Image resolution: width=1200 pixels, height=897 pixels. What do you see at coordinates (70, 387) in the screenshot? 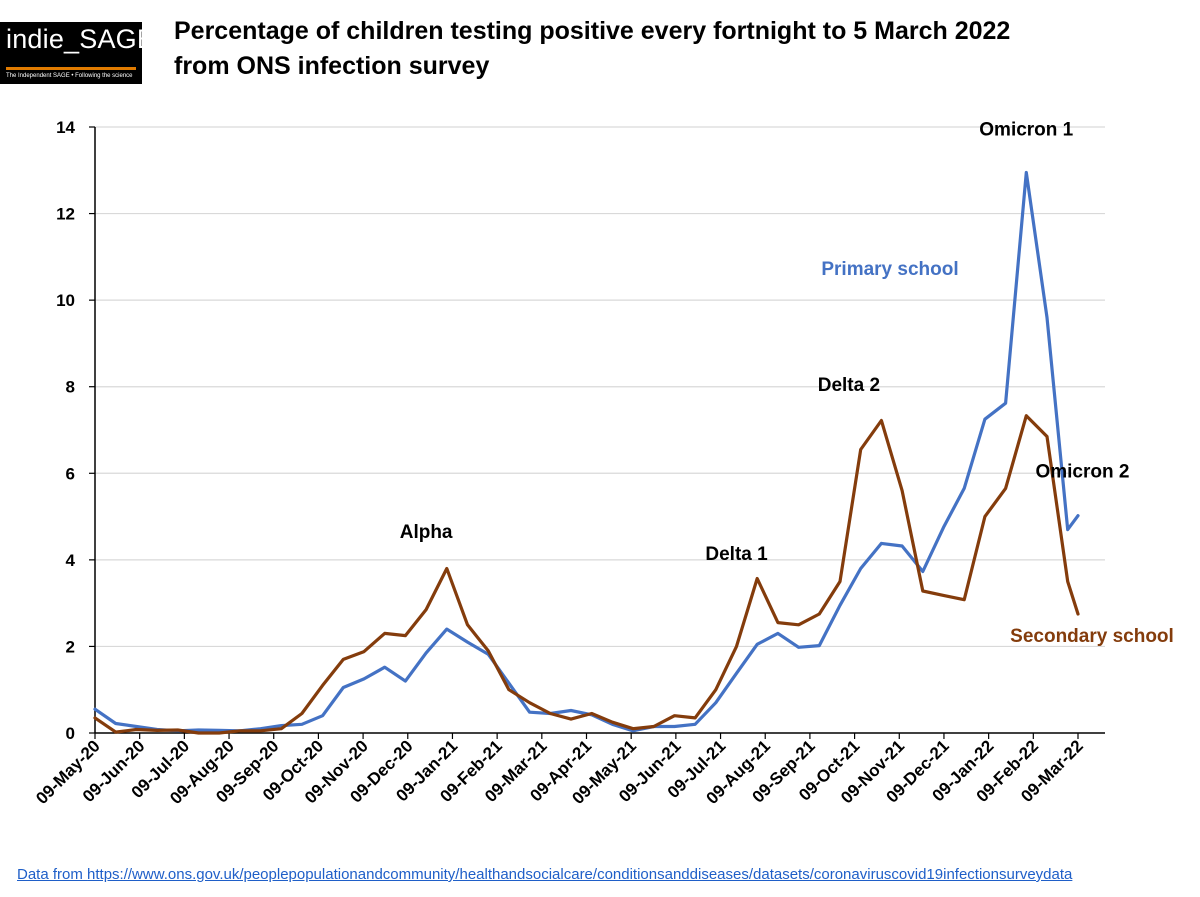
I see `y-tick-label-8: 8` at bounding box center [70, 387].